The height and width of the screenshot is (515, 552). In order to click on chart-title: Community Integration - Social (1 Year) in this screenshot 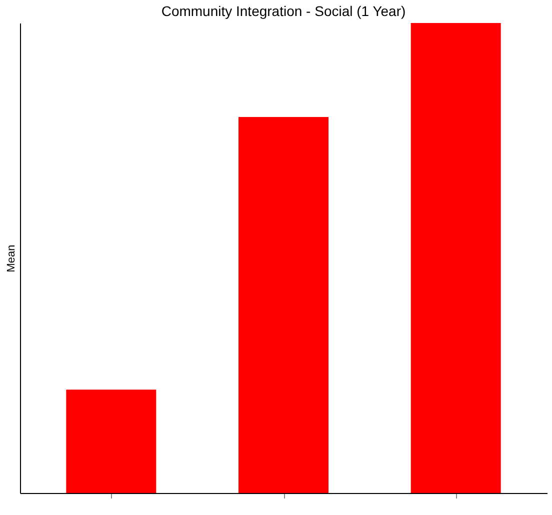, I will do `click(283, 11)`.